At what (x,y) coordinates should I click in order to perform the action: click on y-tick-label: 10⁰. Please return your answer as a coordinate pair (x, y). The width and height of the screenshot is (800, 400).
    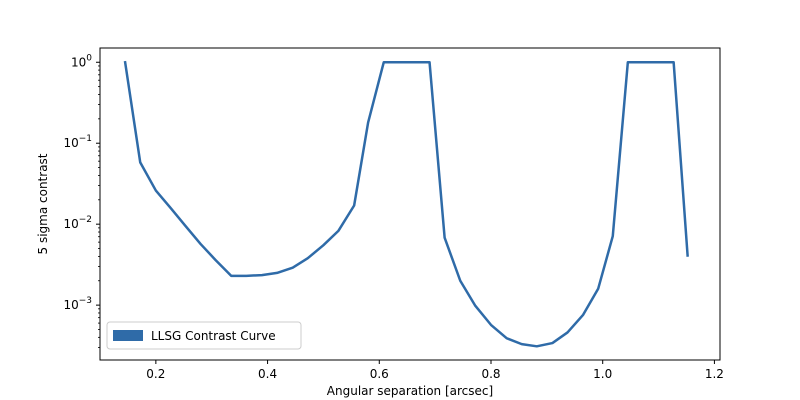
    Looking at the image, I should click on (81, 61).